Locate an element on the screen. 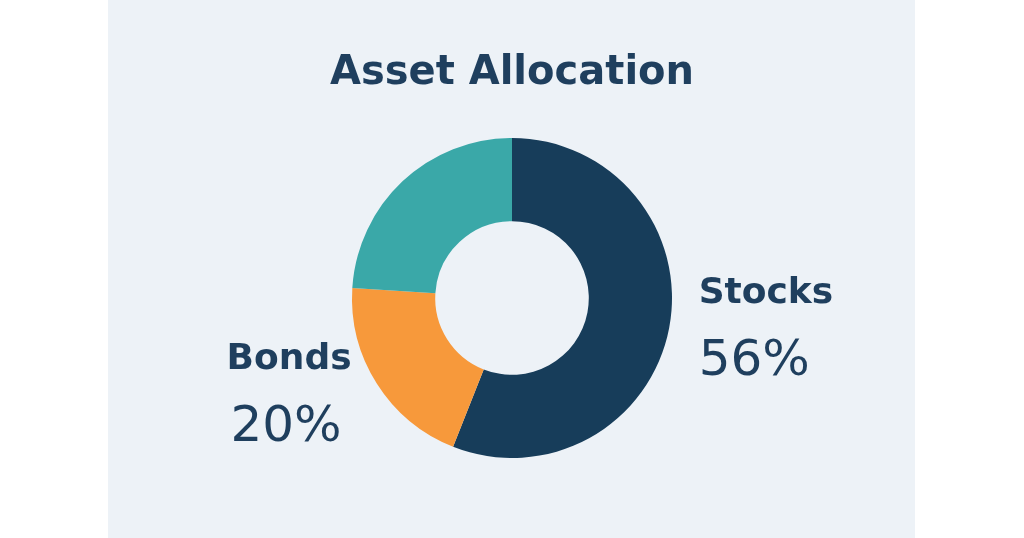 Image resolution: width=1024 pixels, height=538 pixels. chart-title: Asset Allocation is located at coordinates (512, 70).